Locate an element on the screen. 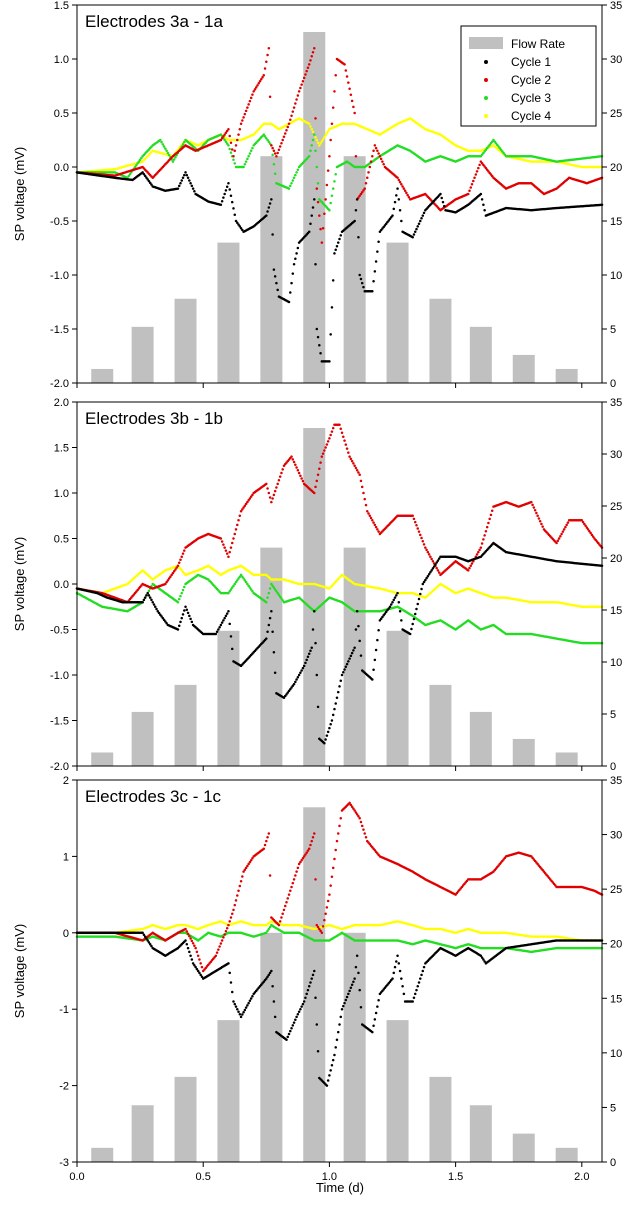 The image size is (627, 1205). y-tick-label: 1.5 is located at coordinates (61, 449).